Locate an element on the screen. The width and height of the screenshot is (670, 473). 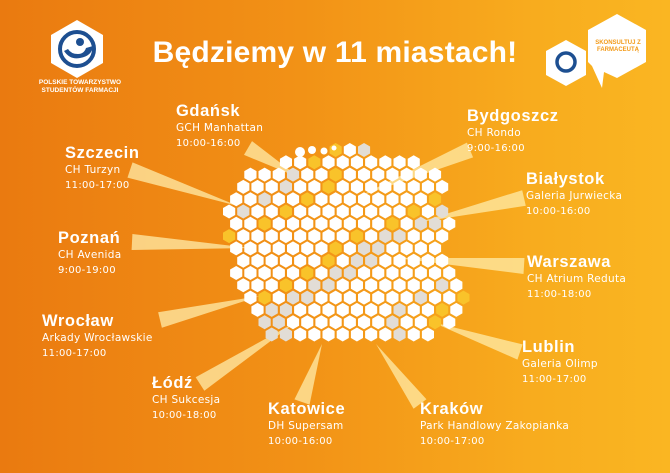
city-katowice: Katowice DH Supersam 10:00-16:00 is located at coordinates (306, 424).